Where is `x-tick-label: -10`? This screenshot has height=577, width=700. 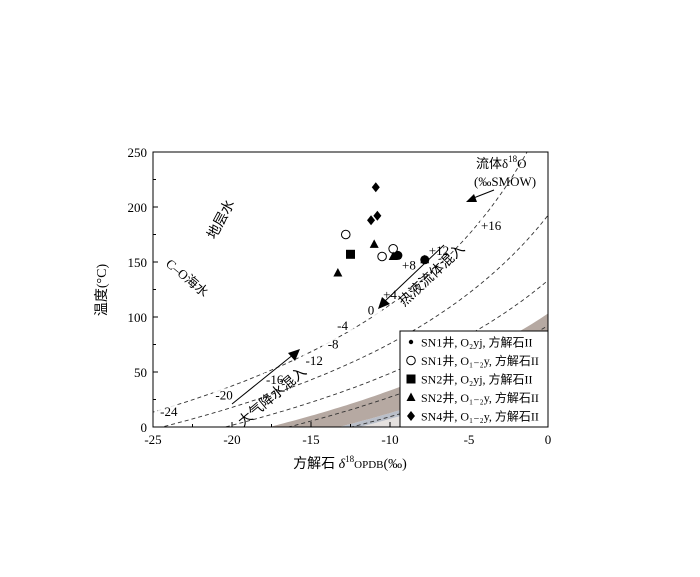
x-tick-label: -10 is located at coordinates (389, 439).